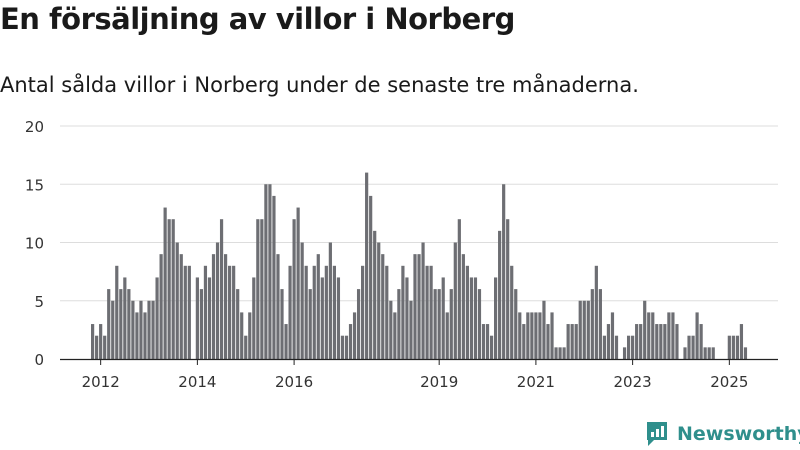 The height and width of the screenshot is (450, 800). What do you see at coordinates (34, 127) in the screenshot?
I see `y-tick-label: 20` at bounding box center [34, 127].